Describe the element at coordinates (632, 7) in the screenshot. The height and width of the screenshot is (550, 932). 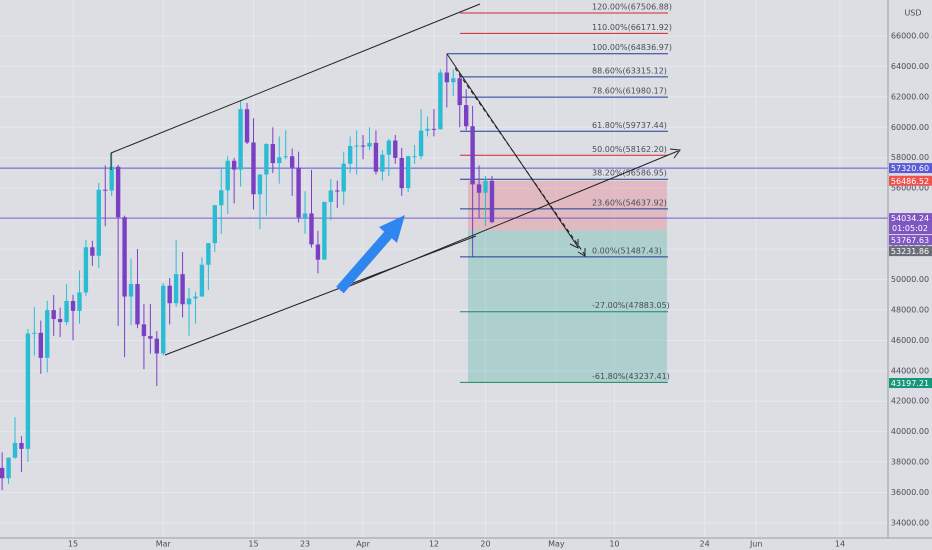
I see `fib-label: 120.00%(67506.88)` at that location.